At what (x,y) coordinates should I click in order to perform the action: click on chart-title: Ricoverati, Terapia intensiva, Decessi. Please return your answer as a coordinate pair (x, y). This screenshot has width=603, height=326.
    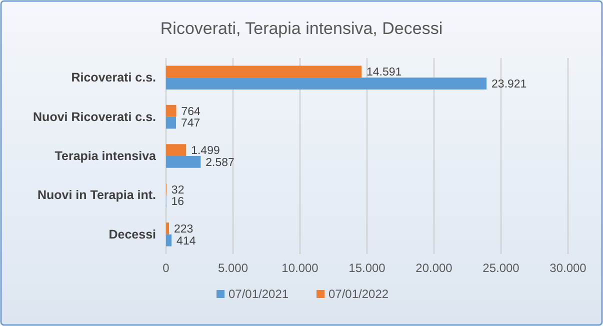
    Looking at the image, I should click on (301, 28).